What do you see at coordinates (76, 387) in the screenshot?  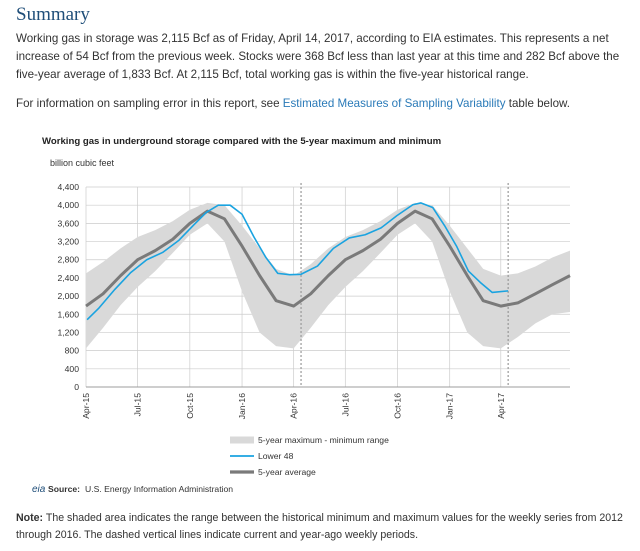 I see `y-tick-label-0: 0` at bounding box center [76, 387].